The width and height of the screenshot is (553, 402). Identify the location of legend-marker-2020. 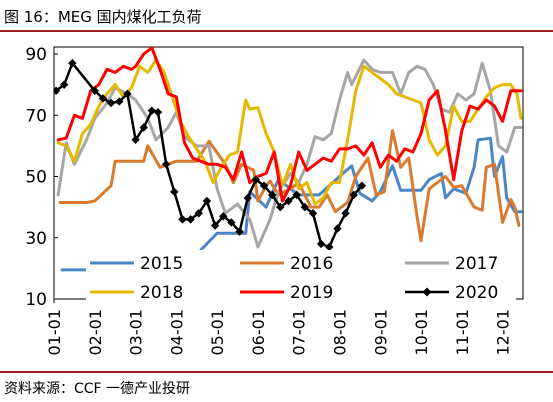
(427, 292).